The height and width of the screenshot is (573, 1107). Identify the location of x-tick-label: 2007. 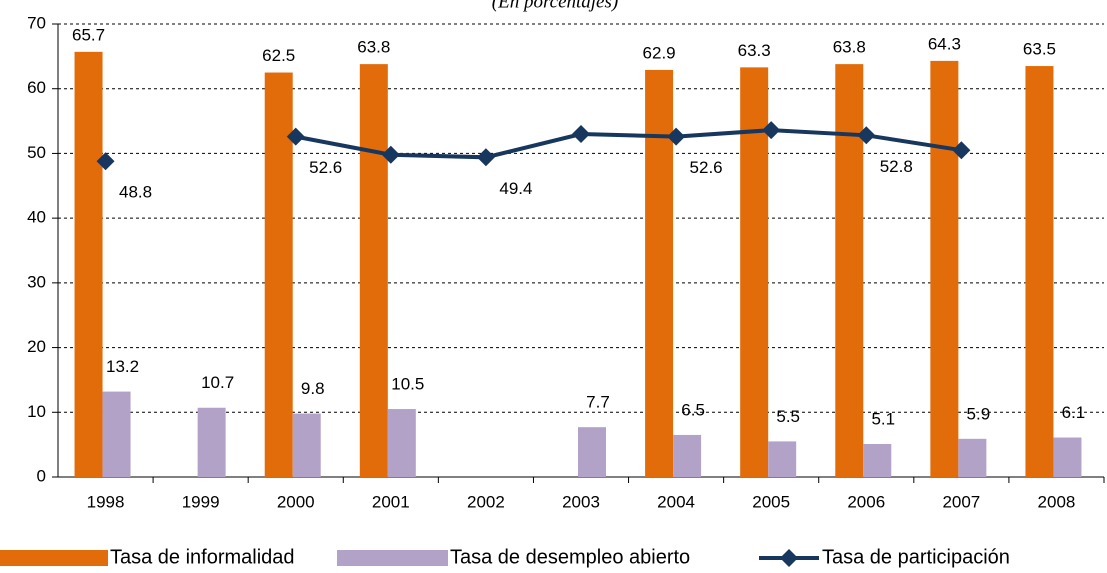
(961, 501).